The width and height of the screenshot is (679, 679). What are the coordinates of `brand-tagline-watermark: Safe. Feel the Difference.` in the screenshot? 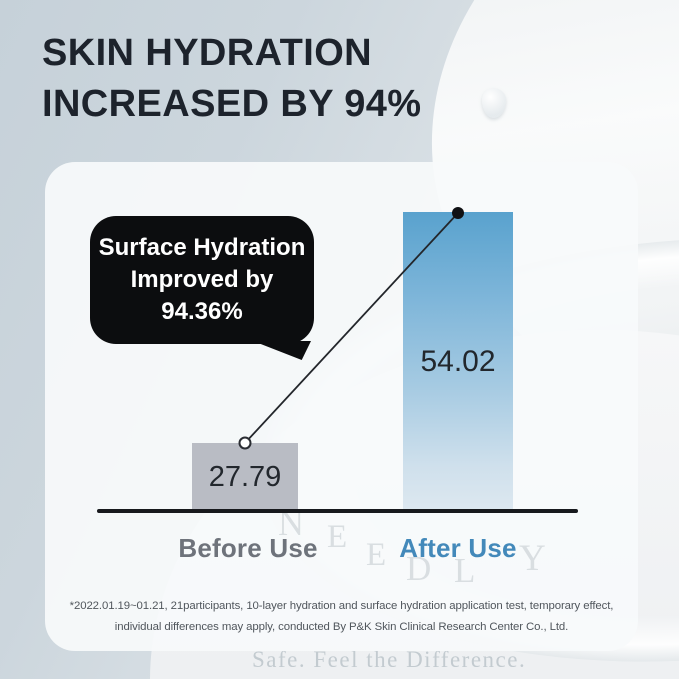 It's located at (389, 659).